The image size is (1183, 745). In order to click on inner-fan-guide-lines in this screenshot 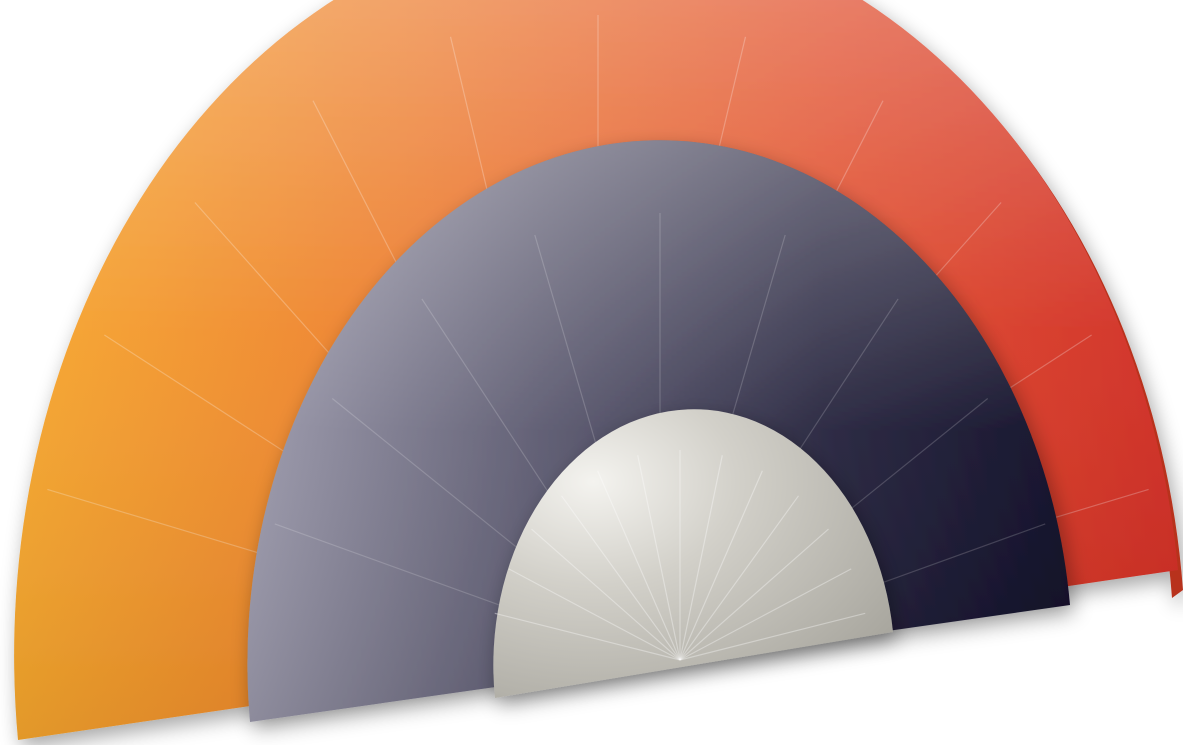, I will do `click(680, 555)`.